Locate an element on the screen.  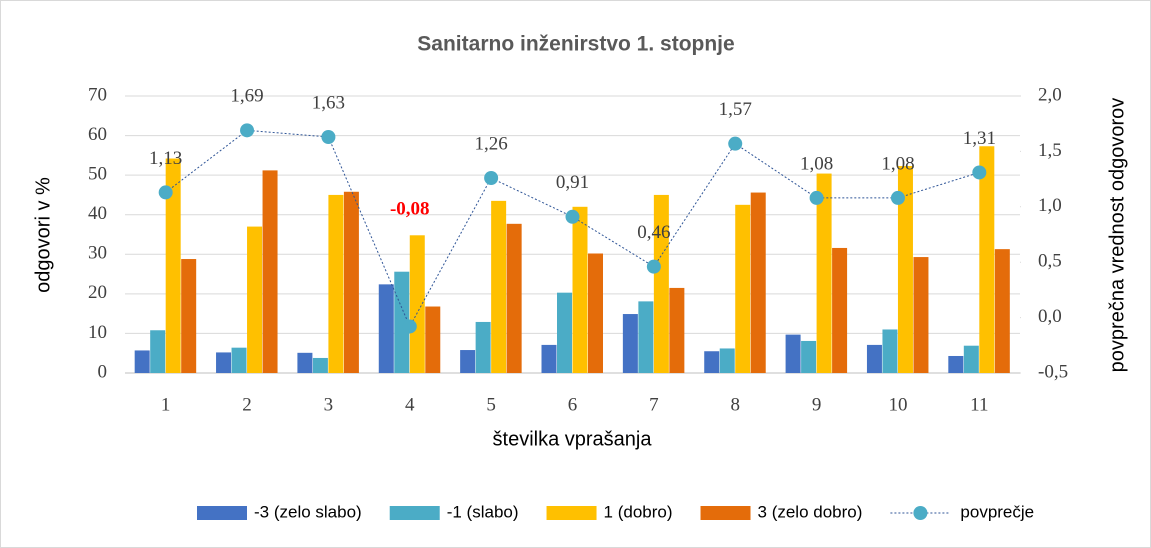
legend-label: 3 (zelo dobro) is located at coordinates (810, 511).